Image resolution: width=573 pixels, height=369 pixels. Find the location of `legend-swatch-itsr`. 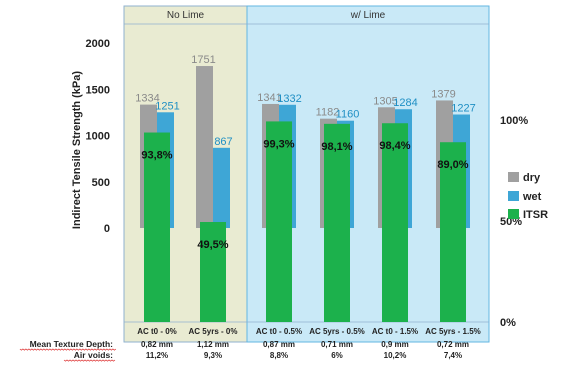

legend-swatch-itsr is located at coordinates (513, 214).